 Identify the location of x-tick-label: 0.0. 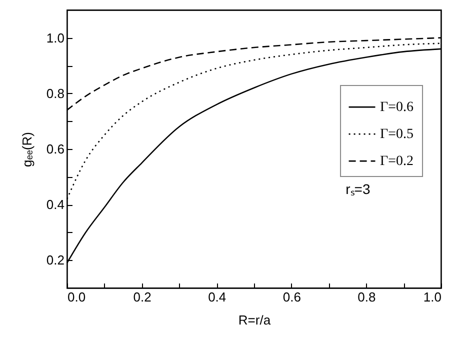
(77, 297).